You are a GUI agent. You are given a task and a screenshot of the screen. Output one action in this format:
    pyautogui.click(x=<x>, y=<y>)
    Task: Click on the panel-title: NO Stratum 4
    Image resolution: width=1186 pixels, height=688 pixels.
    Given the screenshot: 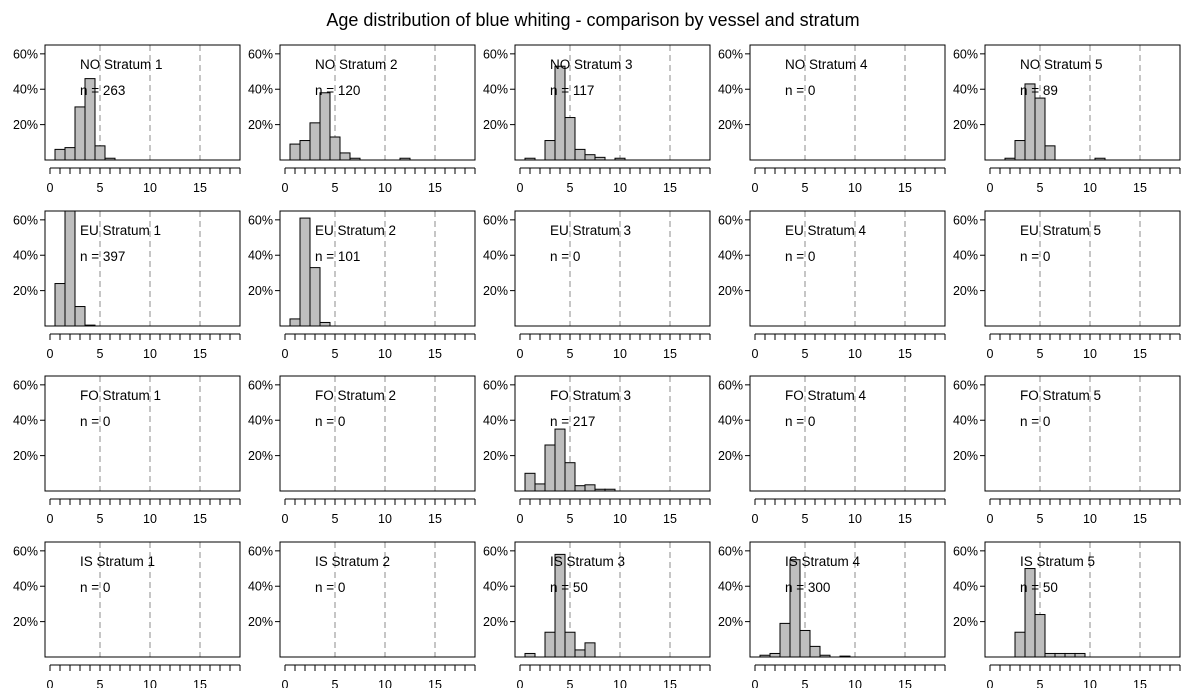 What is the action you would take?
    pyautogui.click(x=826, y=64)
    